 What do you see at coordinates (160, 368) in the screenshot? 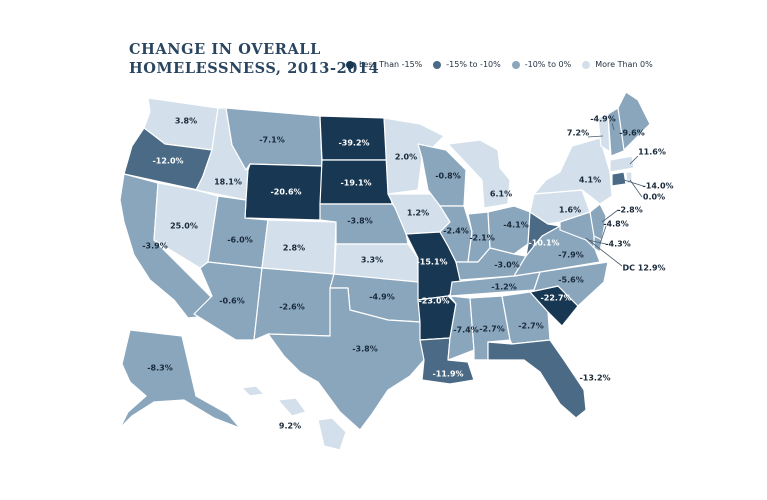
I see `value-label-ak: -8.3%` at bounding box center [160, 368].